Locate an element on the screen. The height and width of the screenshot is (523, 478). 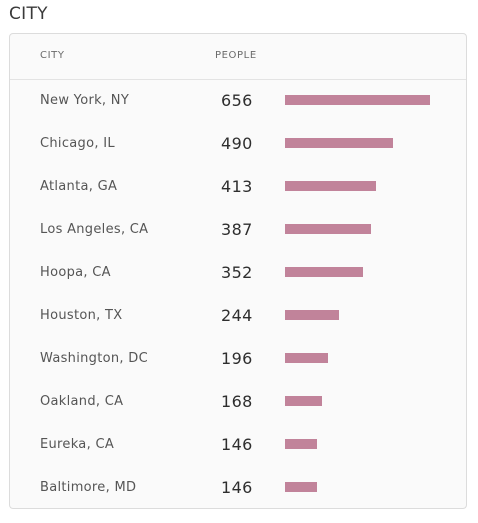
people-count: 352 is located at coordinates (237, 272).